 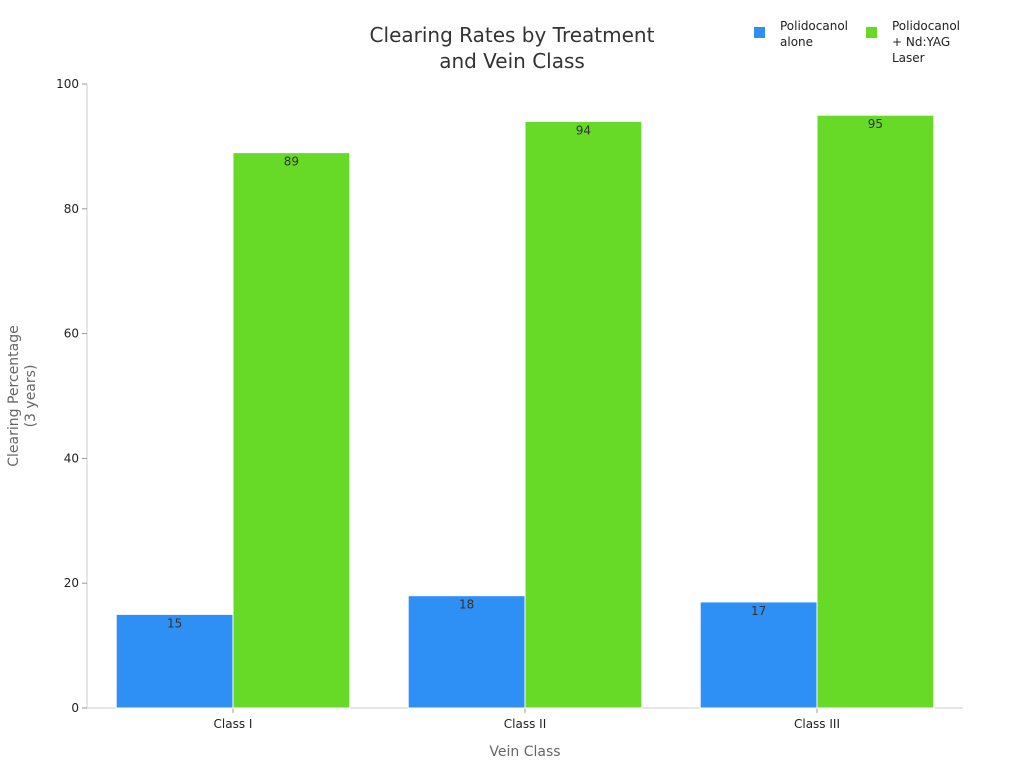 What do you see at coordinates (758, 655) in the screenshot?
I see `bar-series-1-class-iii` at bounding box center [758, 655].